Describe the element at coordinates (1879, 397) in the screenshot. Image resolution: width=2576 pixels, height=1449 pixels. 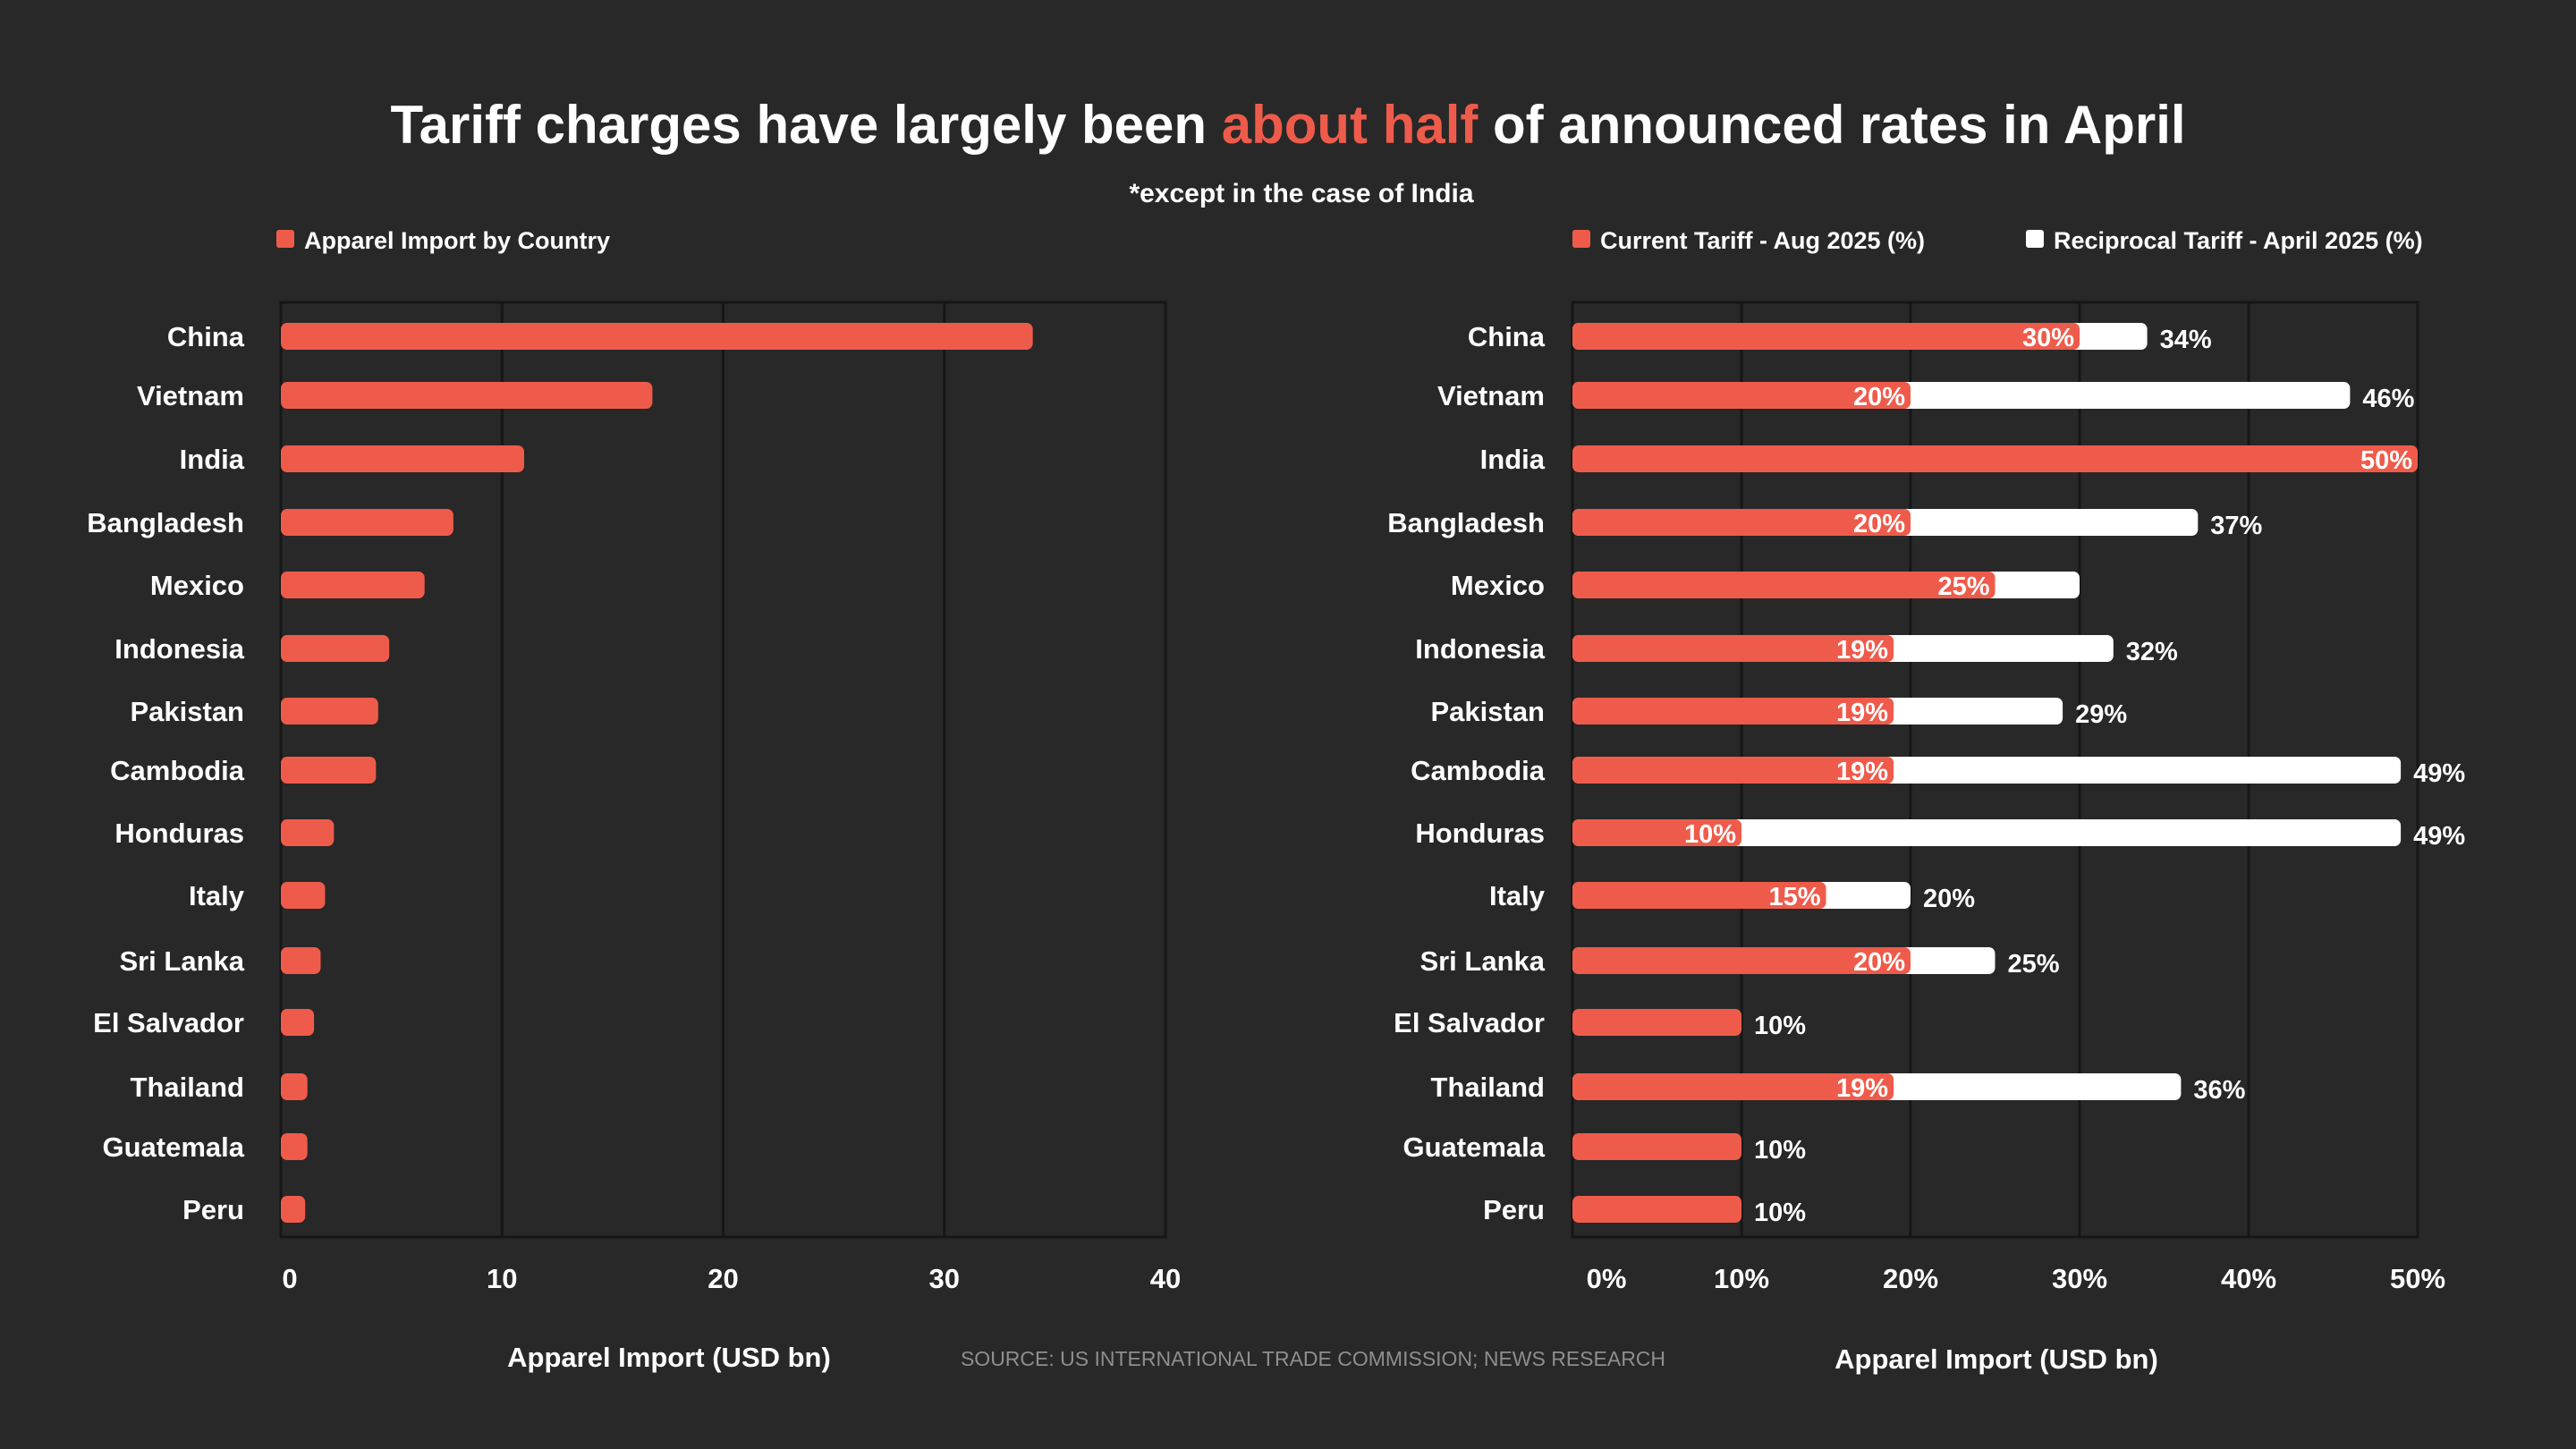
I see `current-tariff-label-vietnam: 20%` at that location.